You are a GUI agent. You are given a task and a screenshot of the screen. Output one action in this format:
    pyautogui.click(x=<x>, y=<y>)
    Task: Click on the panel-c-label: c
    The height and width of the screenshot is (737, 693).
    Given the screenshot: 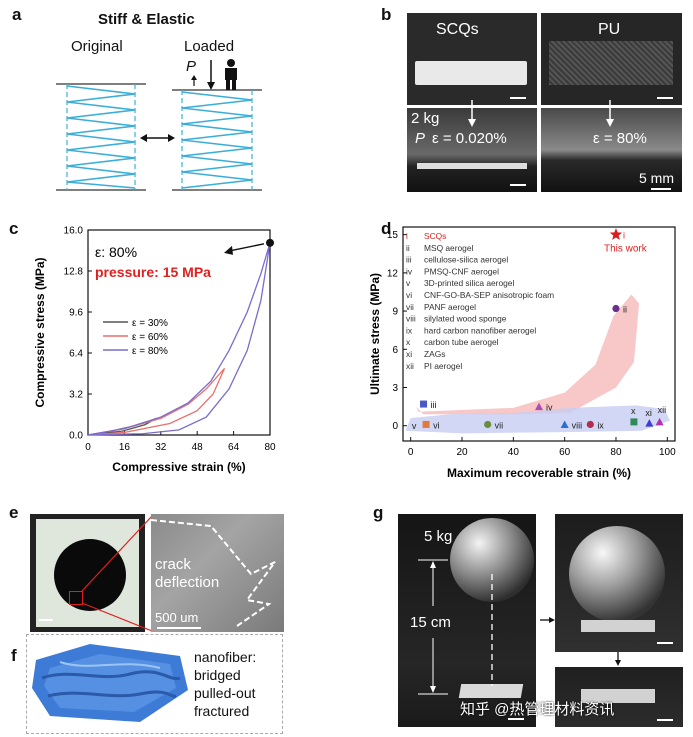 What is the action you would take?
    pyautogui.click(x=14, y=228)
    